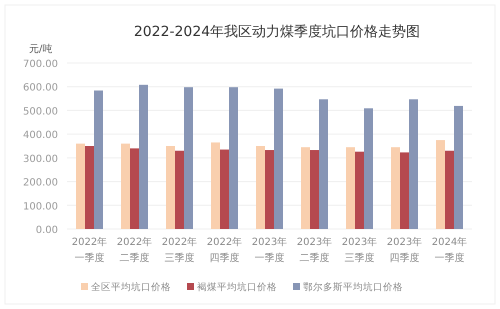  What do you see at coordinates (47, 230) in the screenshot?
I see `y-tick-label: 0.00` at bounding box center [47, 230].